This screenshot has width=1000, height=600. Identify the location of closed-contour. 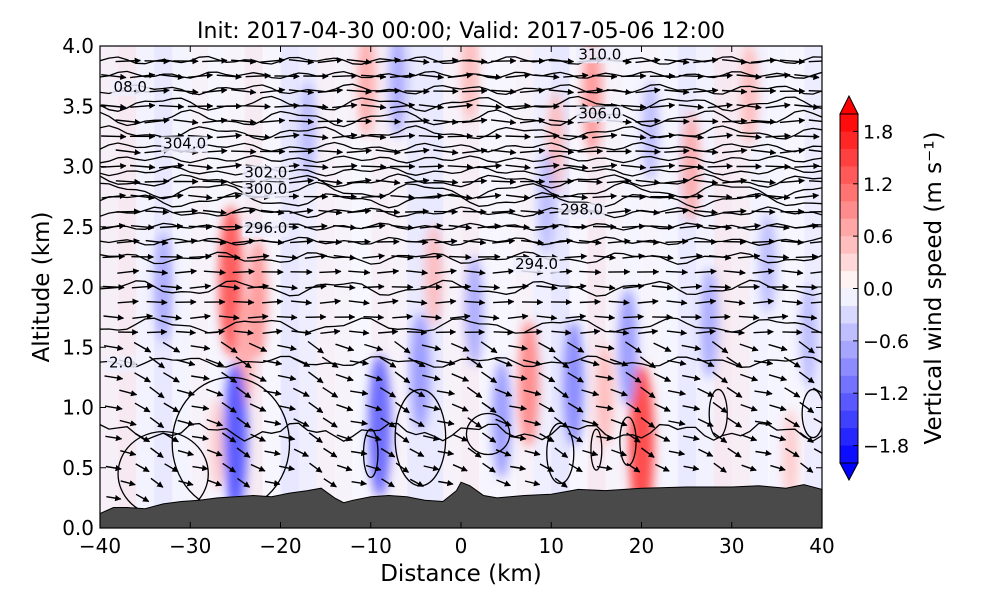
(560, 453).